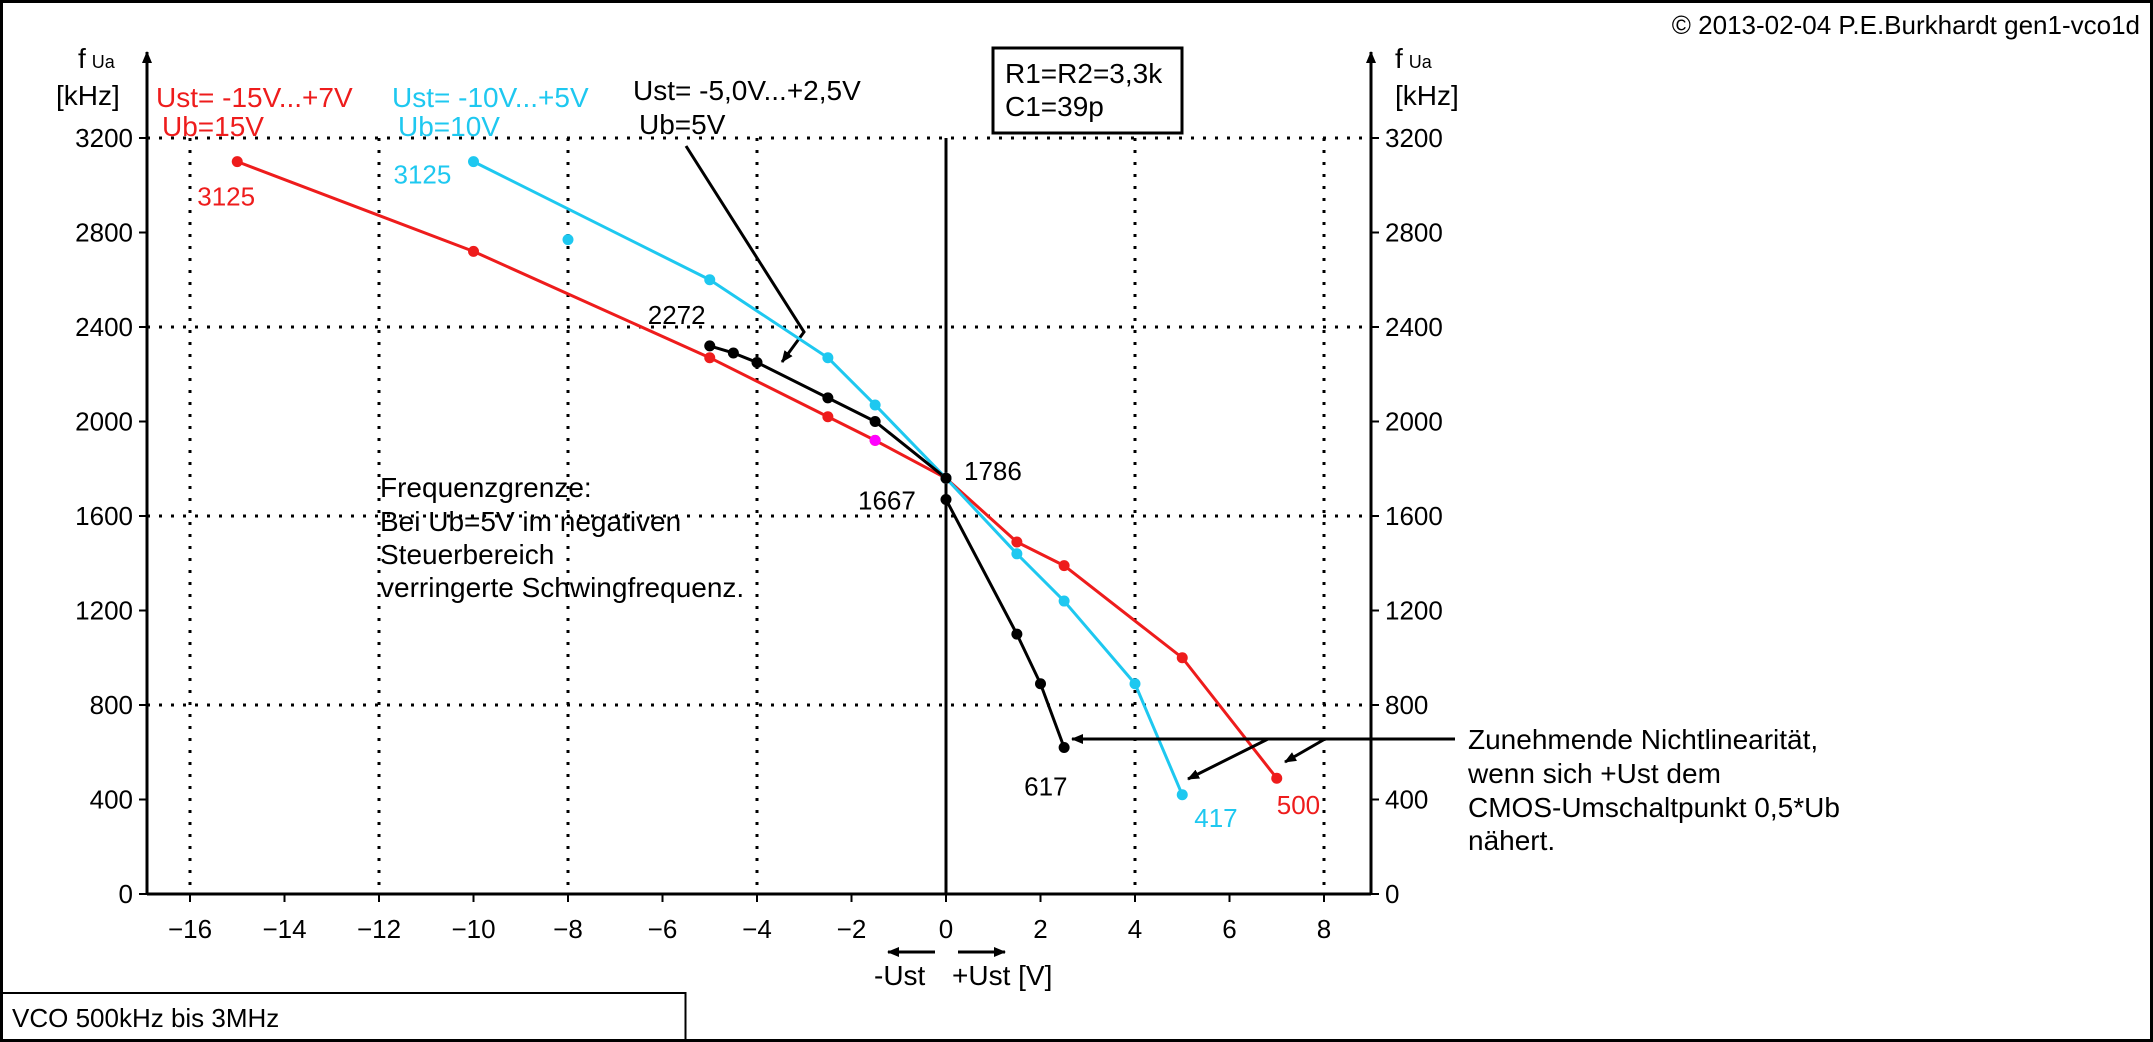  Describe the element at coordinates (946, 929) in the screenshot. I see `x-tick-label: 0` at that location.